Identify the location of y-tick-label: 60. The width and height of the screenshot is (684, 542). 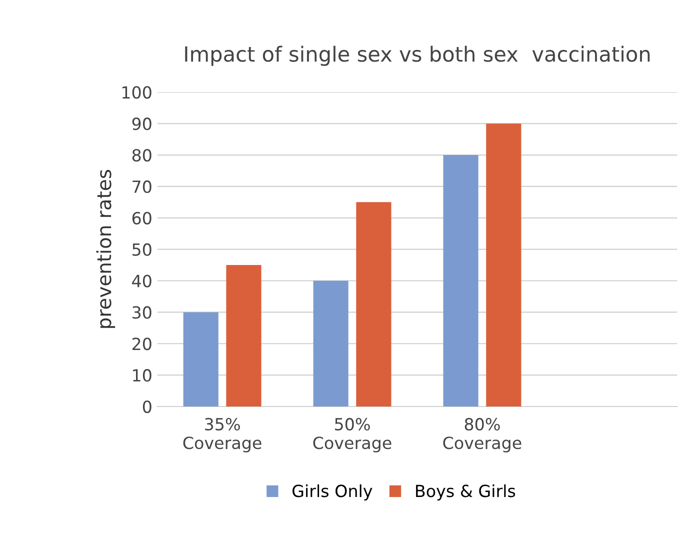
(142, 218).